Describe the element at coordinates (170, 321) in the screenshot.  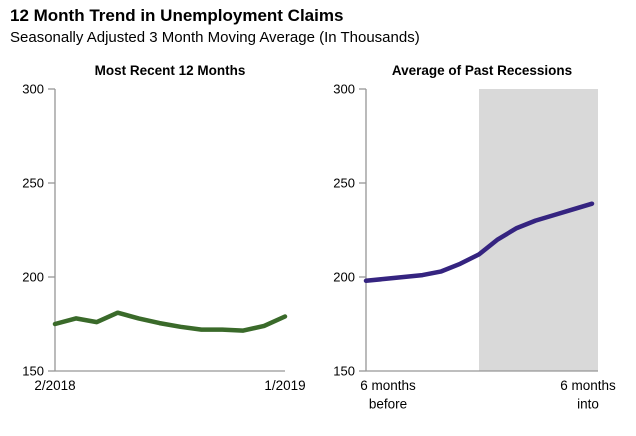
I see `recent-months-line` at that location.